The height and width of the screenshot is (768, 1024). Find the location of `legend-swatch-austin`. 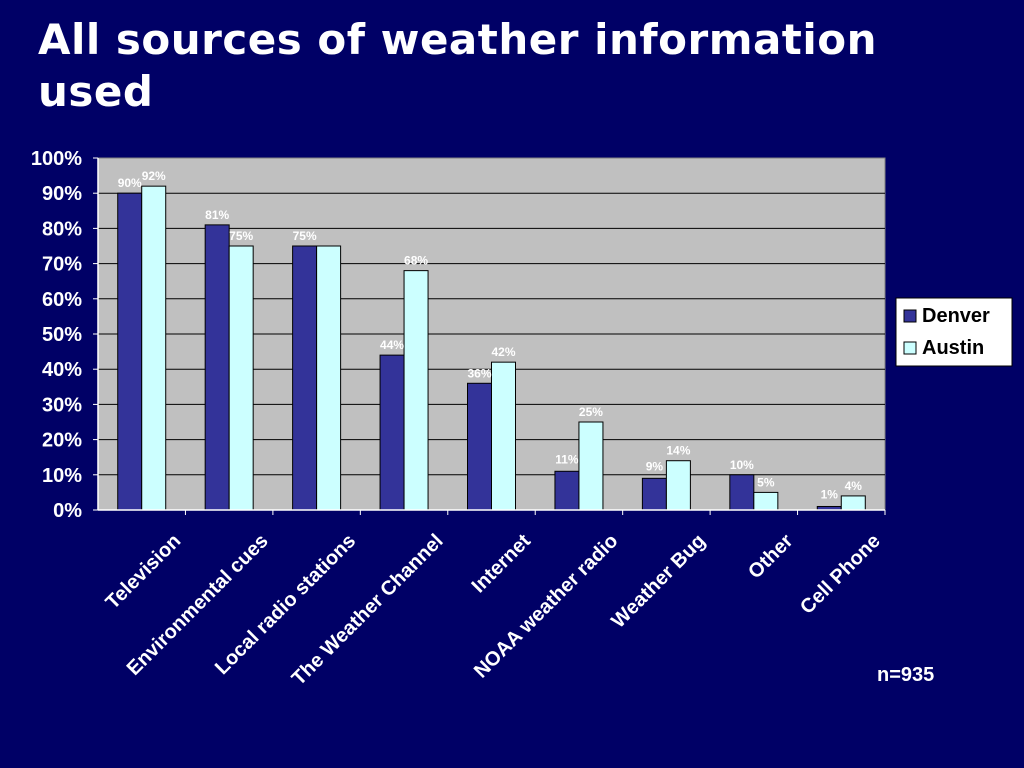

legend-swatch-austin is located at coordinates (910, 348).